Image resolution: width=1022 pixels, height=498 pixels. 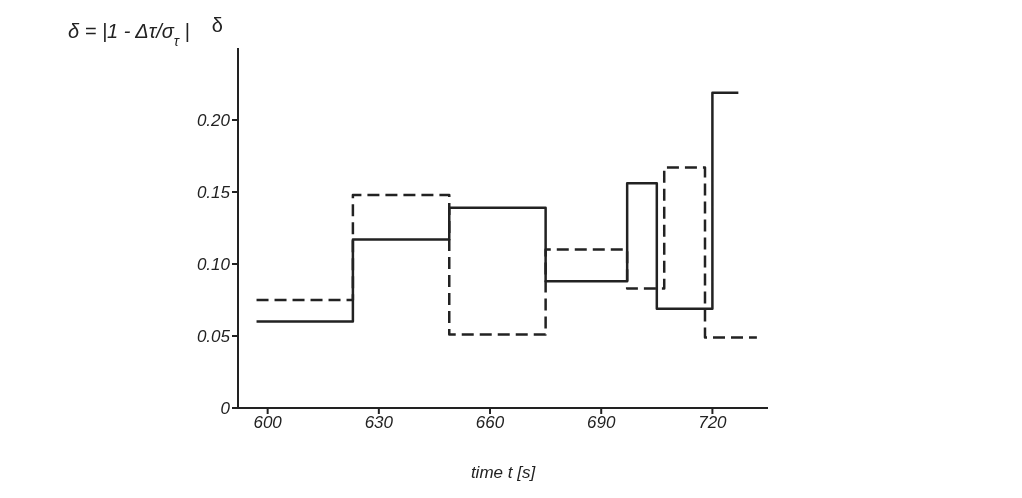 I want to click on x-tick-label: 600, so click(x=268, y=423).